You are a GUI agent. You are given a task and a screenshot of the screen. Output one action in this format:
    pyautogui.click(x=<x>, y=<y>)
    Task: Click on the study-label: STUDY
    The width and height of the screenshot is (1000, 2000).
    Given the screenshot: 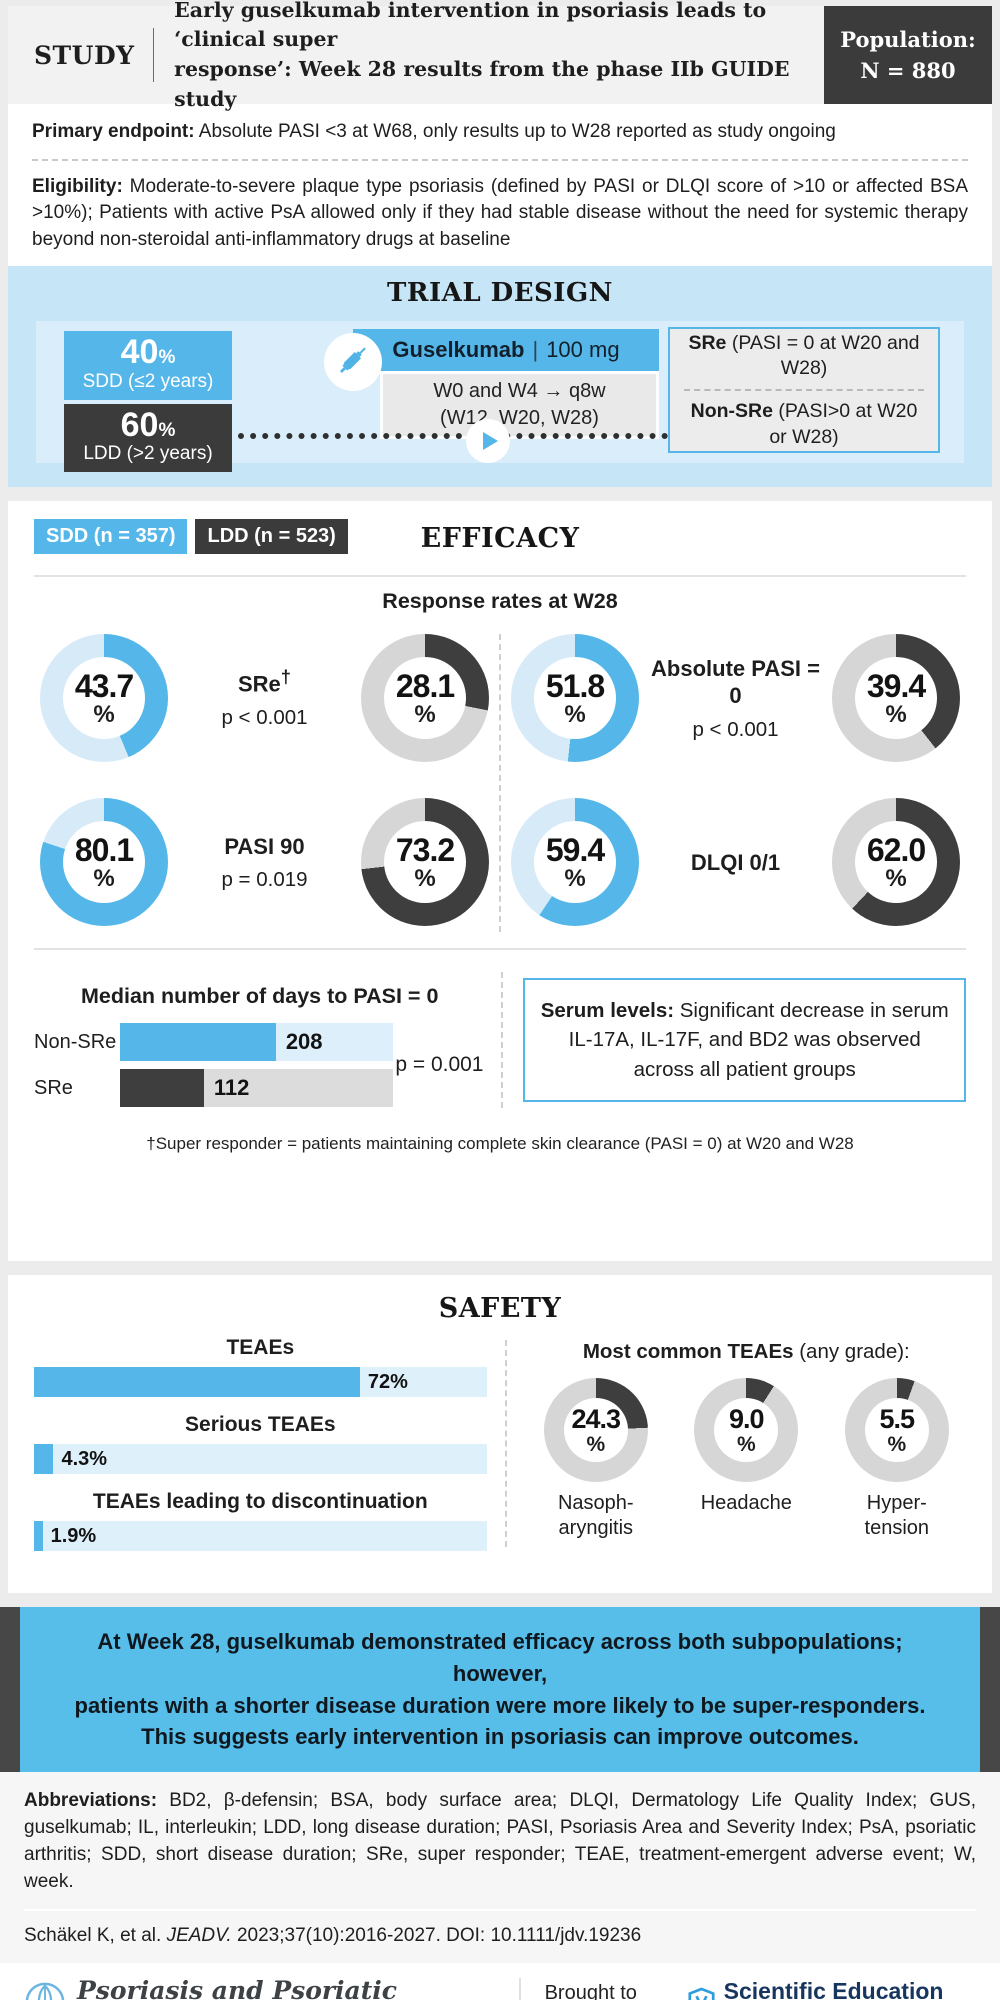 What is the action you would take?
    pyautogui.click(x=84, y=55)
    